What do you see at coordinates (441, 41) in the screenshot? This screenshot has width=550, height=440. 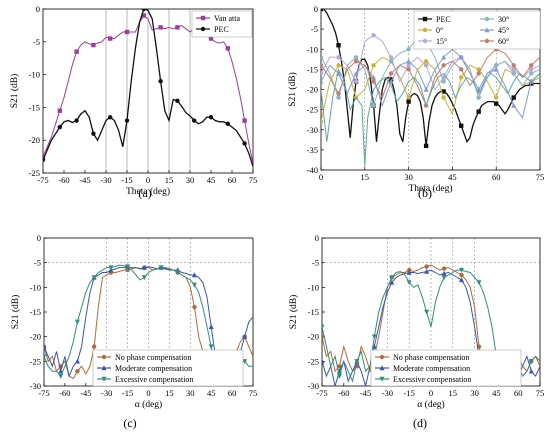 I see `legend-entry: 15°` at bounding box center [441, 41].